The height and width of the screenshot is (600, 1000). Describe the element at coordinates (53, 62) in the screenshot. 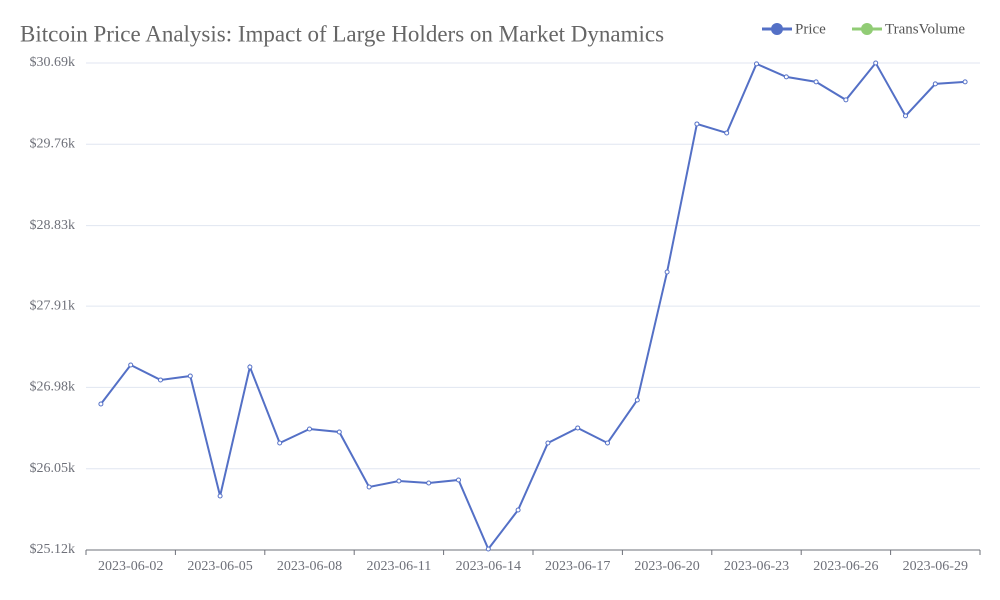

I see `y-tick-label: $30.69k` at that location.